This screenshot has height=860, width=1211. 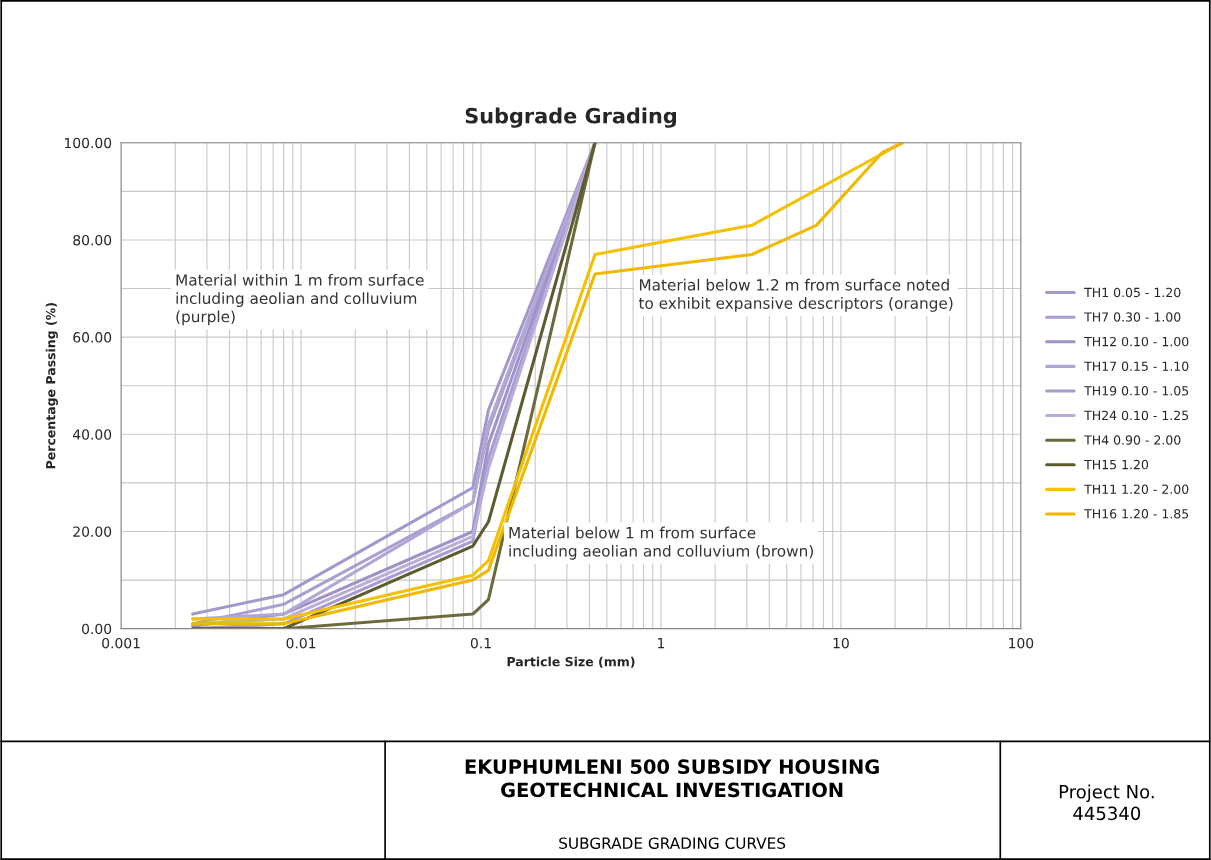 What do you see at coordinates (92, 434) in the screenshot?
I see `y-tick-label: 40.00` at bounding box center [92, 434].